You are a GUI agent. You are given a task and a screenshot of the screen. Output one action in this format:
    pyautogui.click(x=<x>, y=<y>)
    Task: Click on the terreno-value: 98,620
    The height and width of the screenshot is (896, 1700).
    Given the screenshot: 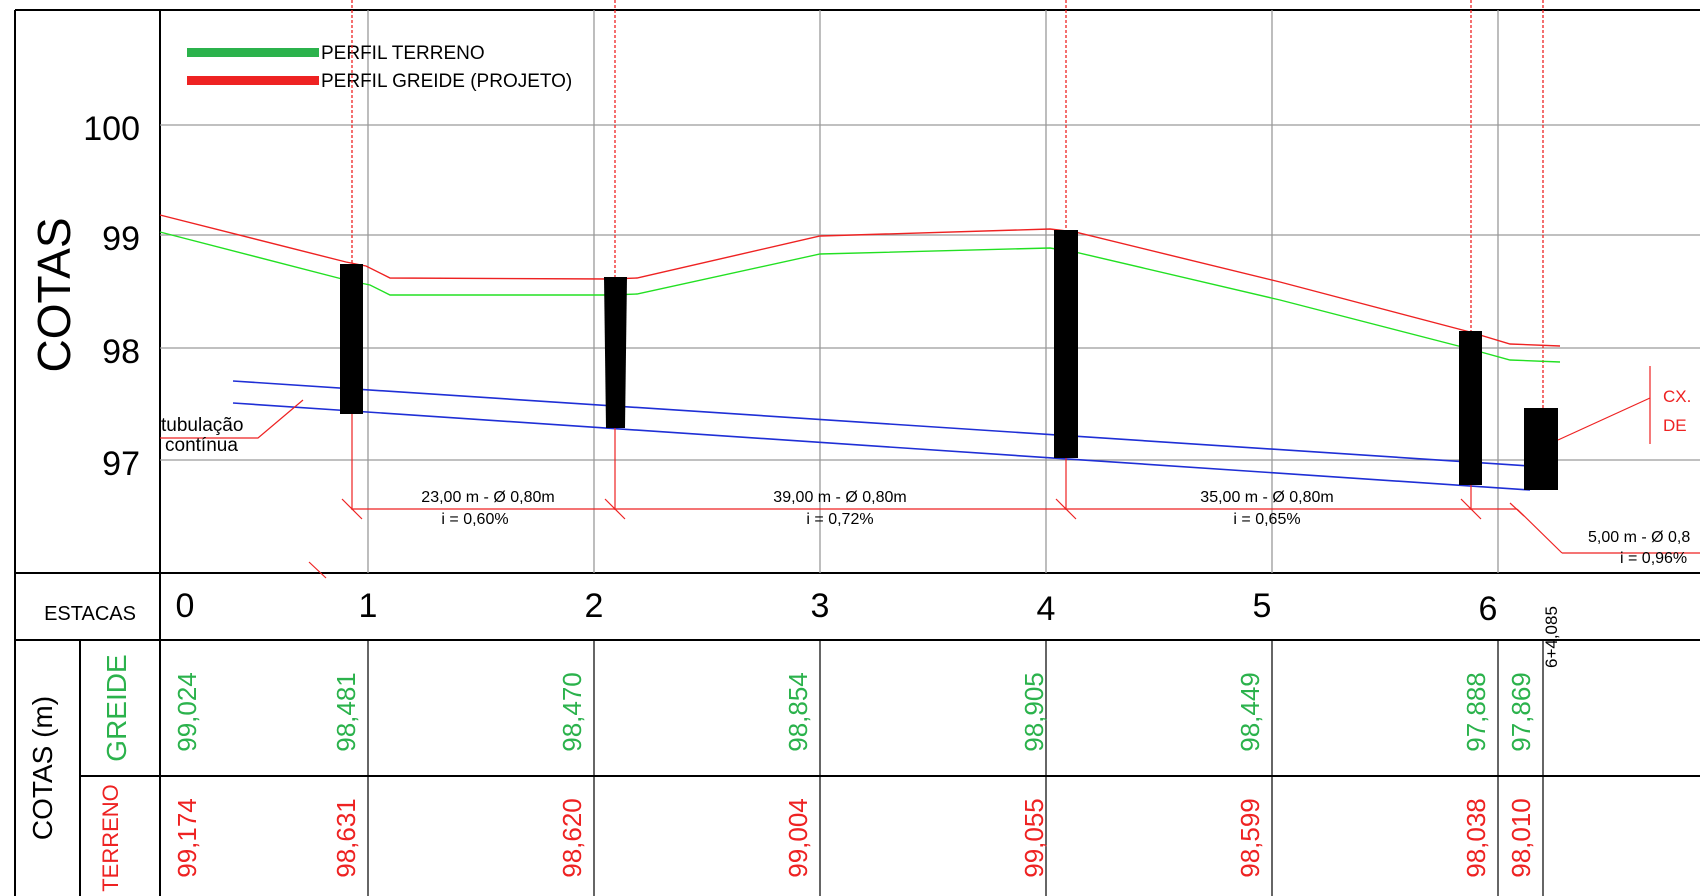 What is the action you would take?
    pyautogui.click(x=572, y=838)
    